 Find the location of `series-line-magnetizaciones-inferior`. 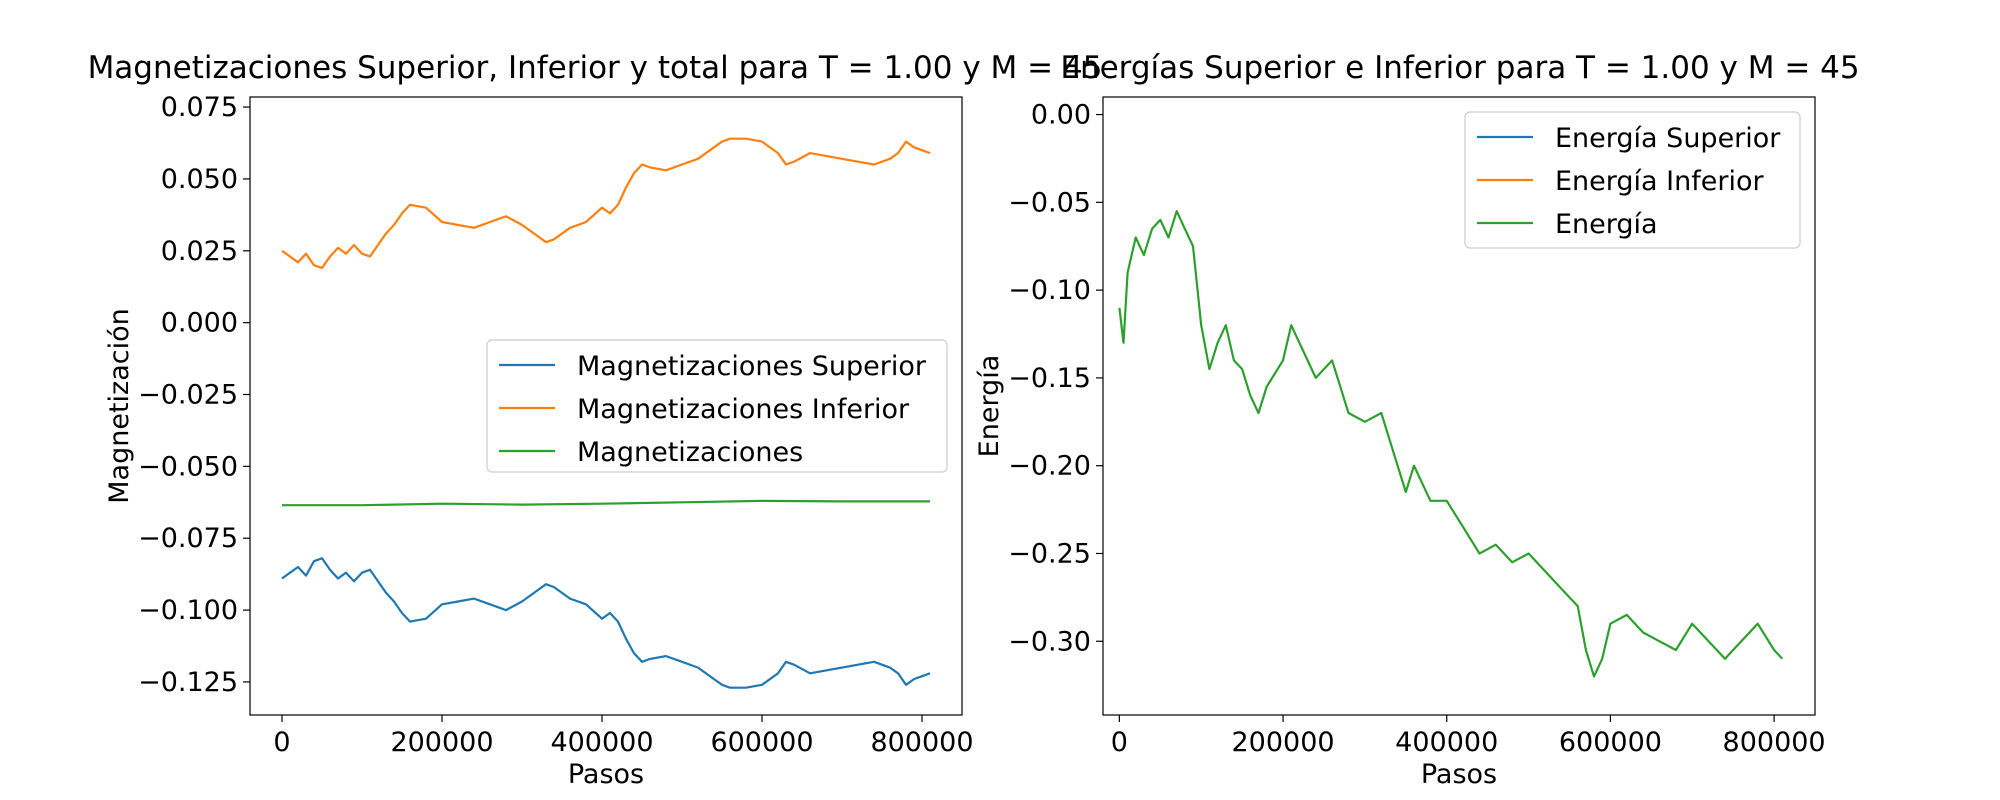

series-line-magnetizaciones-inferior is located at coordinates (606, 203).